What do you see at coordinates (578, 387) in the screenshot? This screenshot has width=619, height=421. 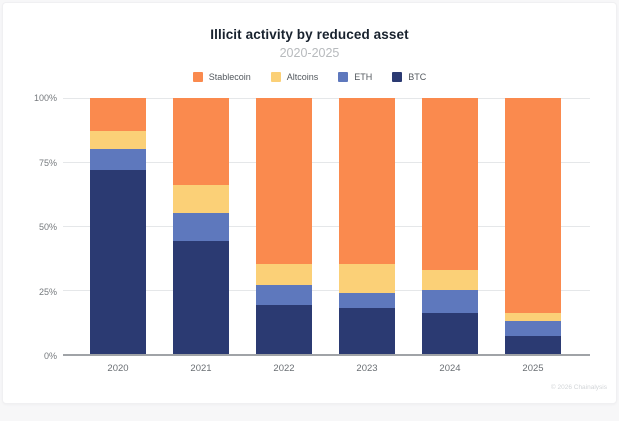 I see `attribution: © 2026 Chainalysis` at bounding box center [578, 387].